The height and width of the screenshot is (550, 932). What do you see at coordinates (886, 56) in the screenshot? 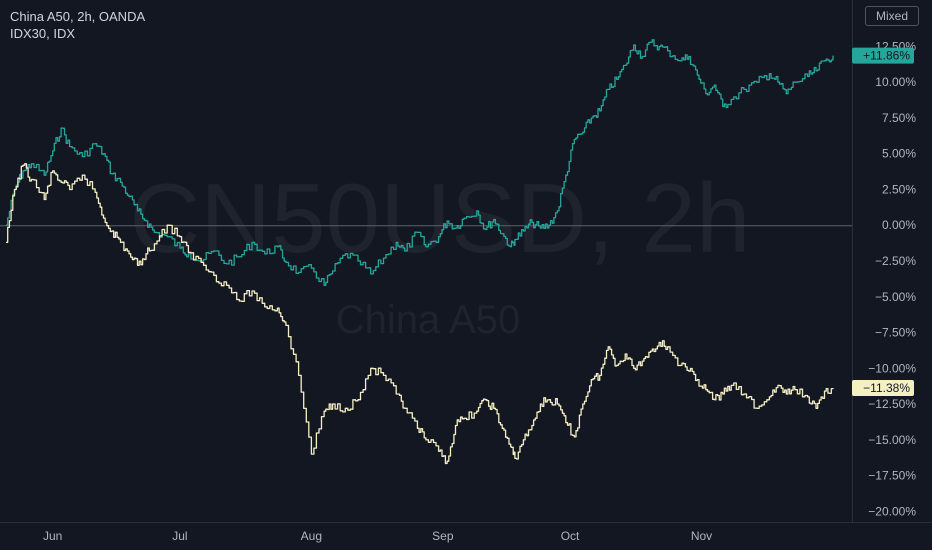
I see `last-value-text: +11.86%` at bounding box center [886, 56].